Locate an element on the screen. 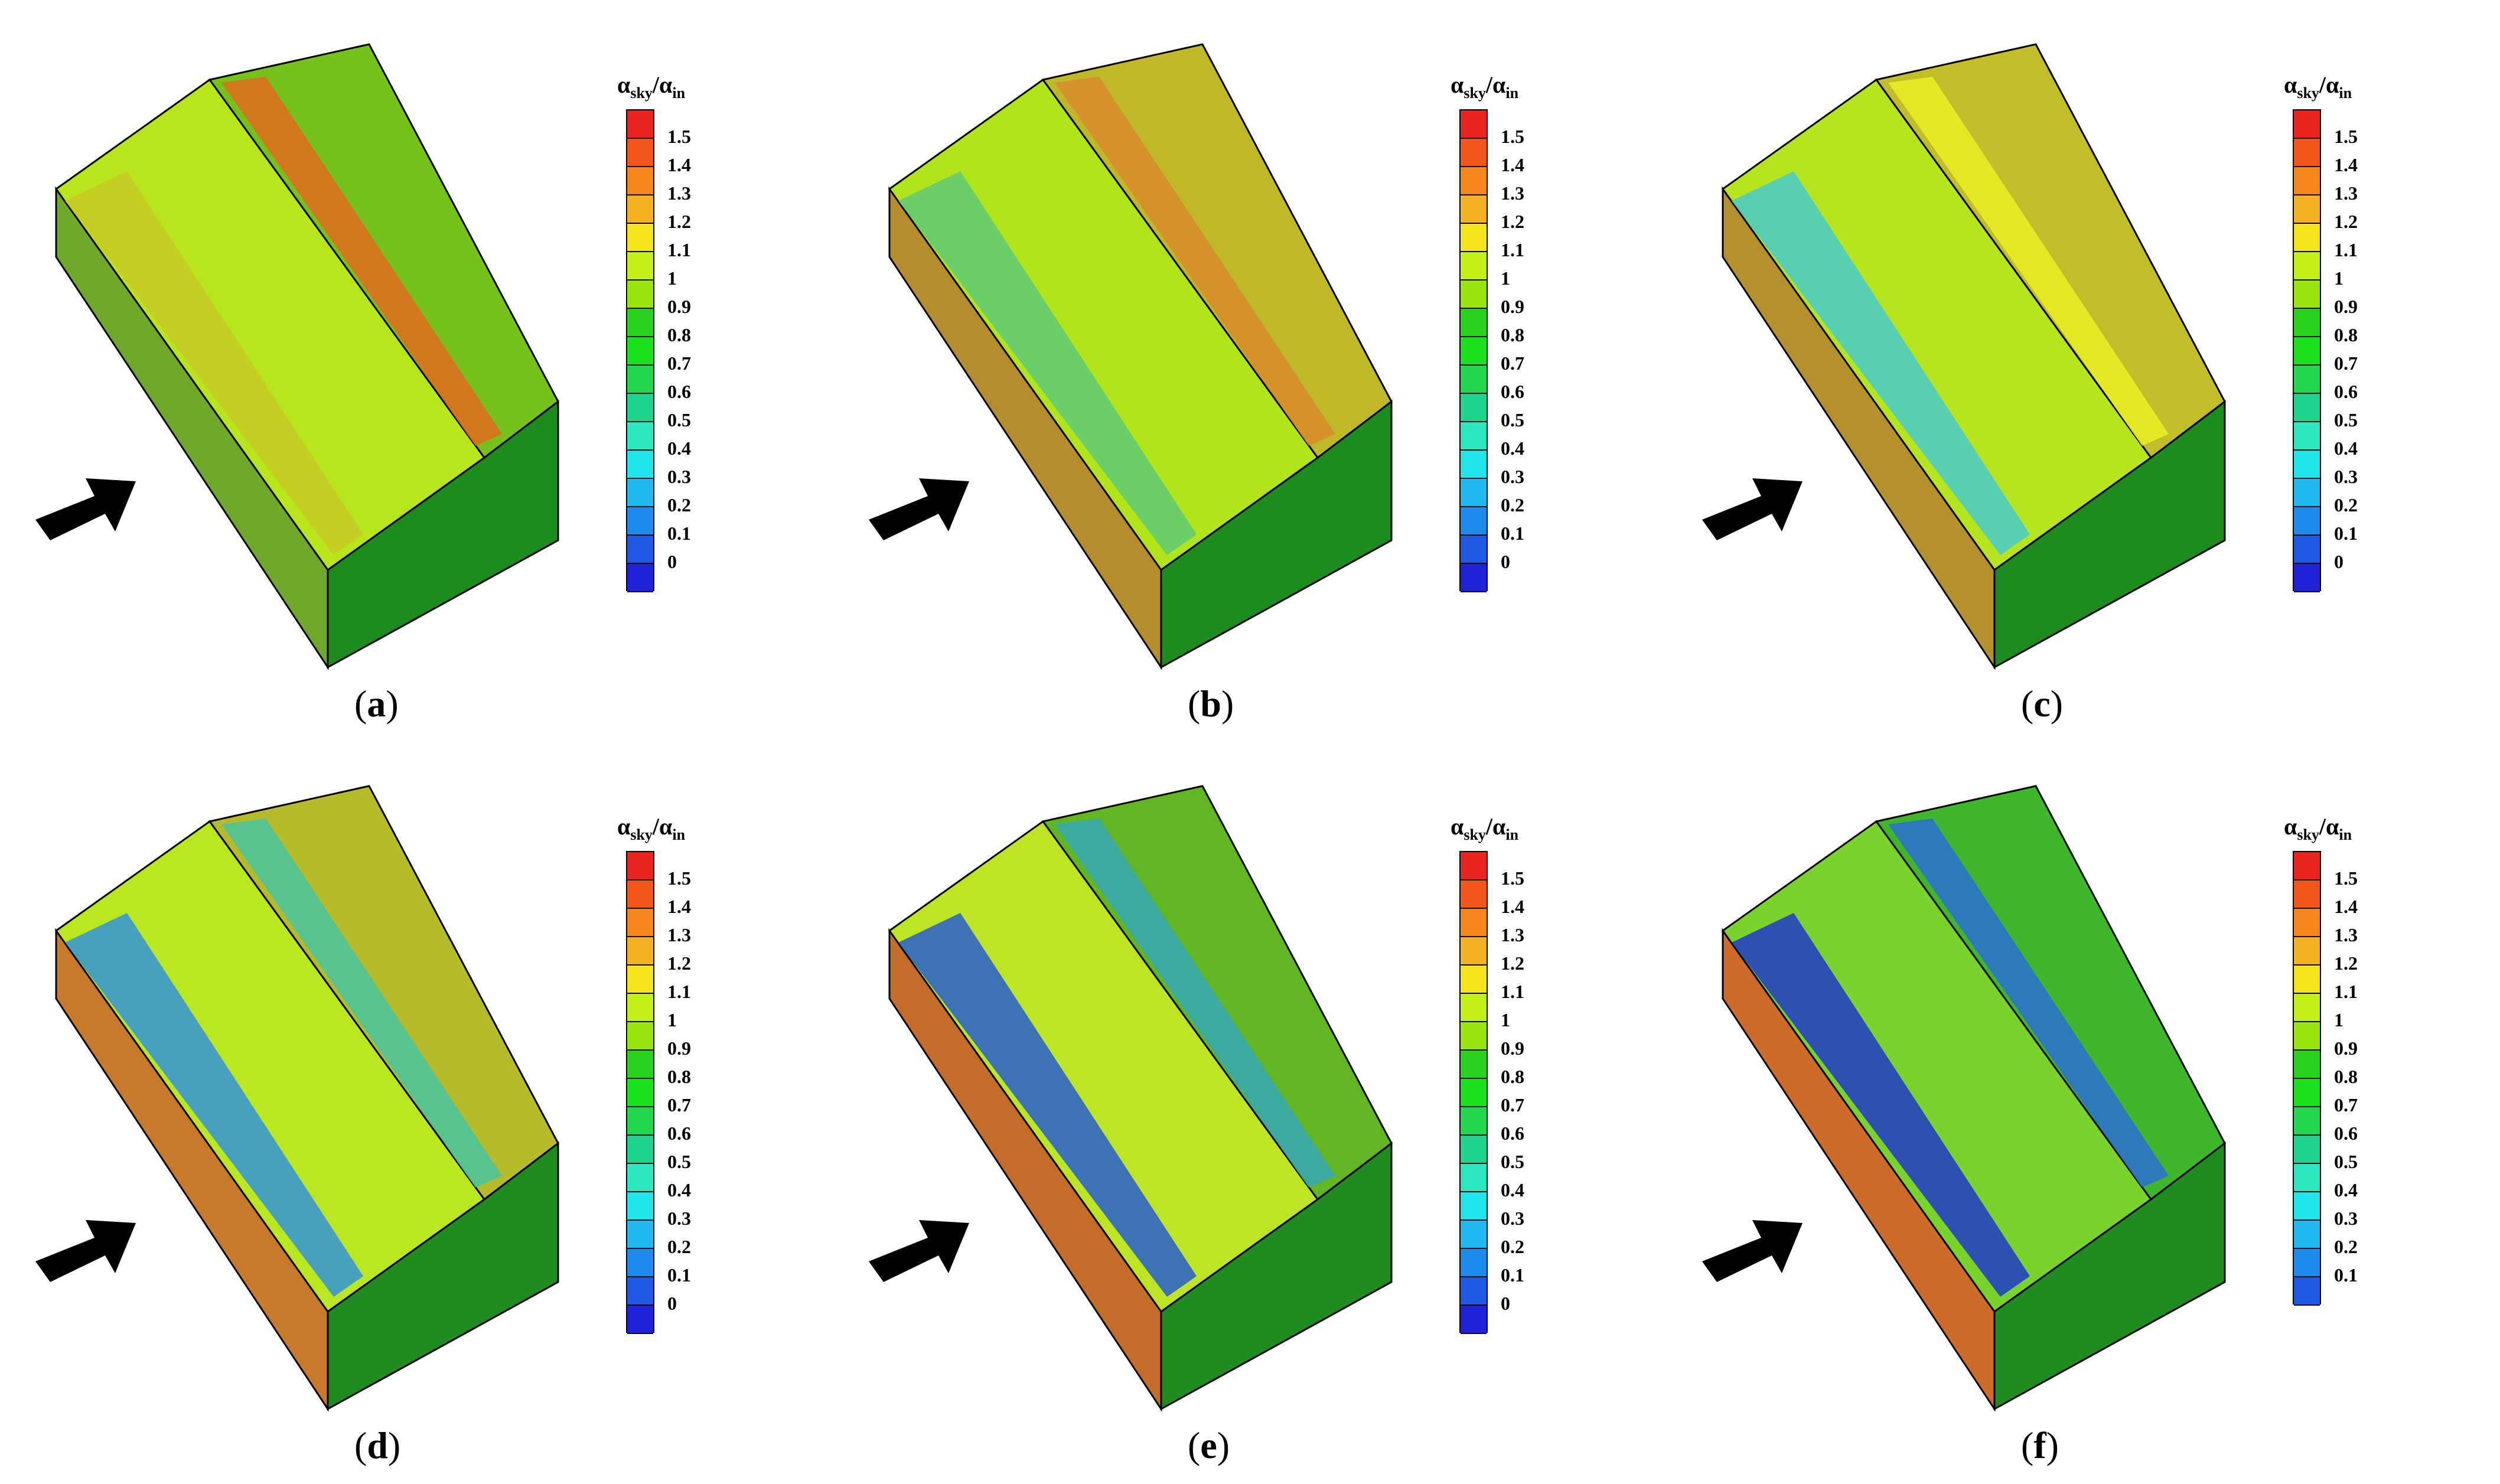 The image size is (2500, 1484). ridge-band is located at coordinates (1195, 261).